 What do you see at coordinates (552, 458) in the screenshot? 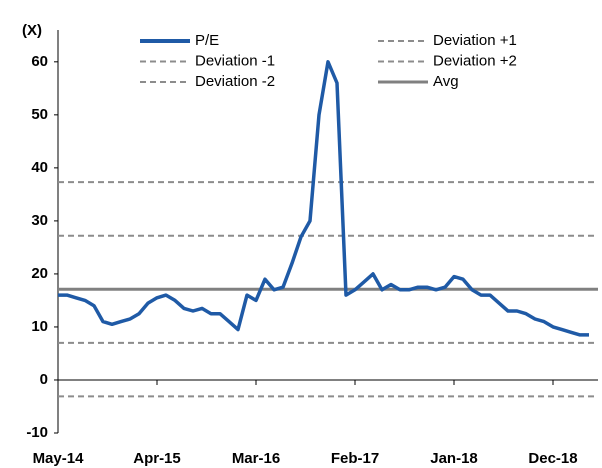
I see `x-tick-label: Dec-18` at bounding box center [552, 458].